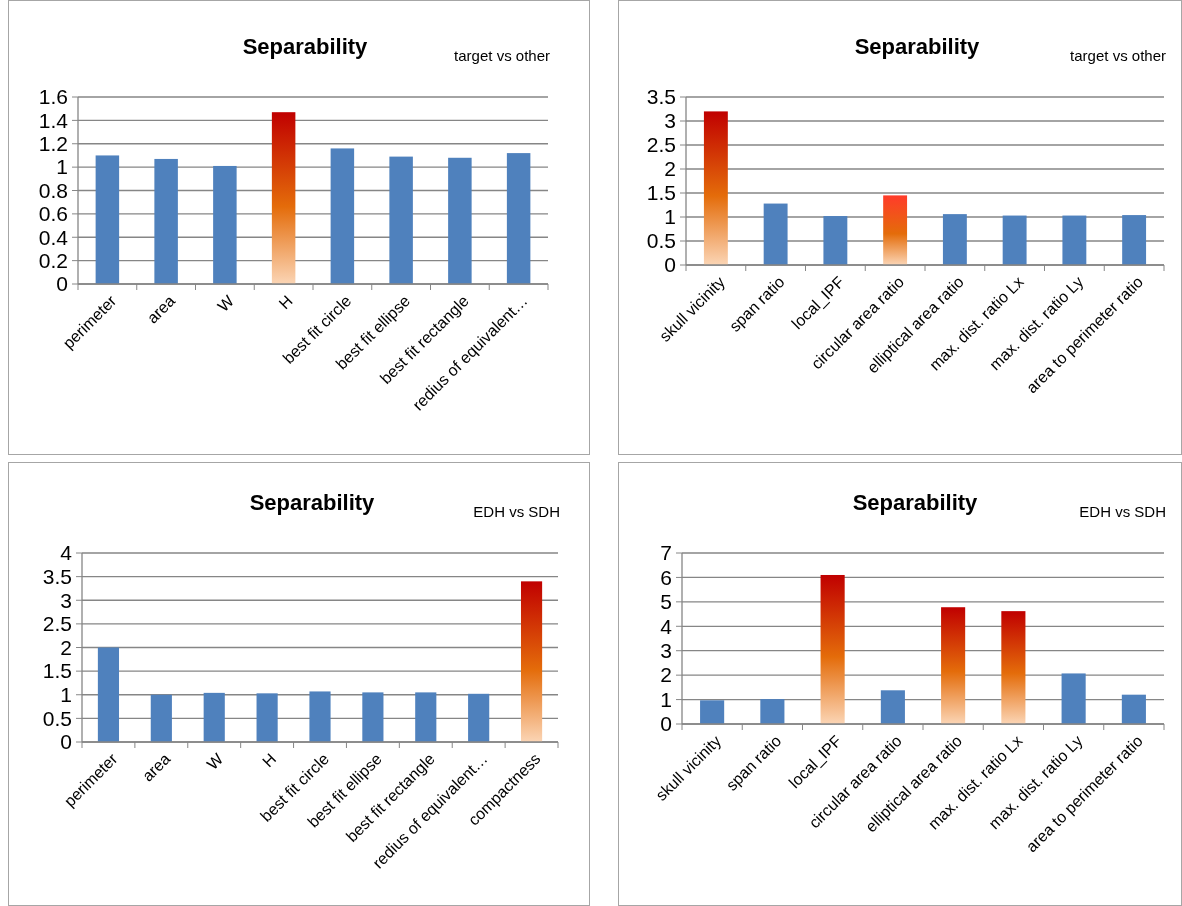  I want to click on y-tick-label: 0.4, so click(53, 237).